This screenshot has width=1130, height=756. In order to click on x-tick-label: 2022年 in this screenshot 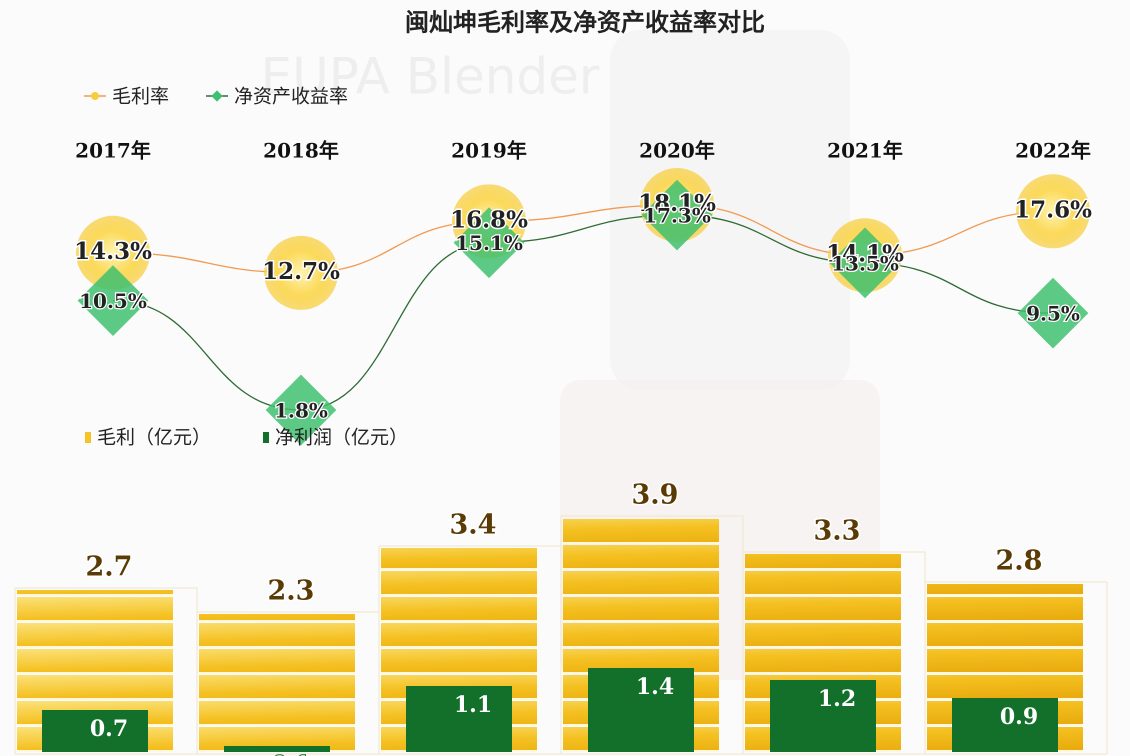, I will do `click(1053, 151)`.